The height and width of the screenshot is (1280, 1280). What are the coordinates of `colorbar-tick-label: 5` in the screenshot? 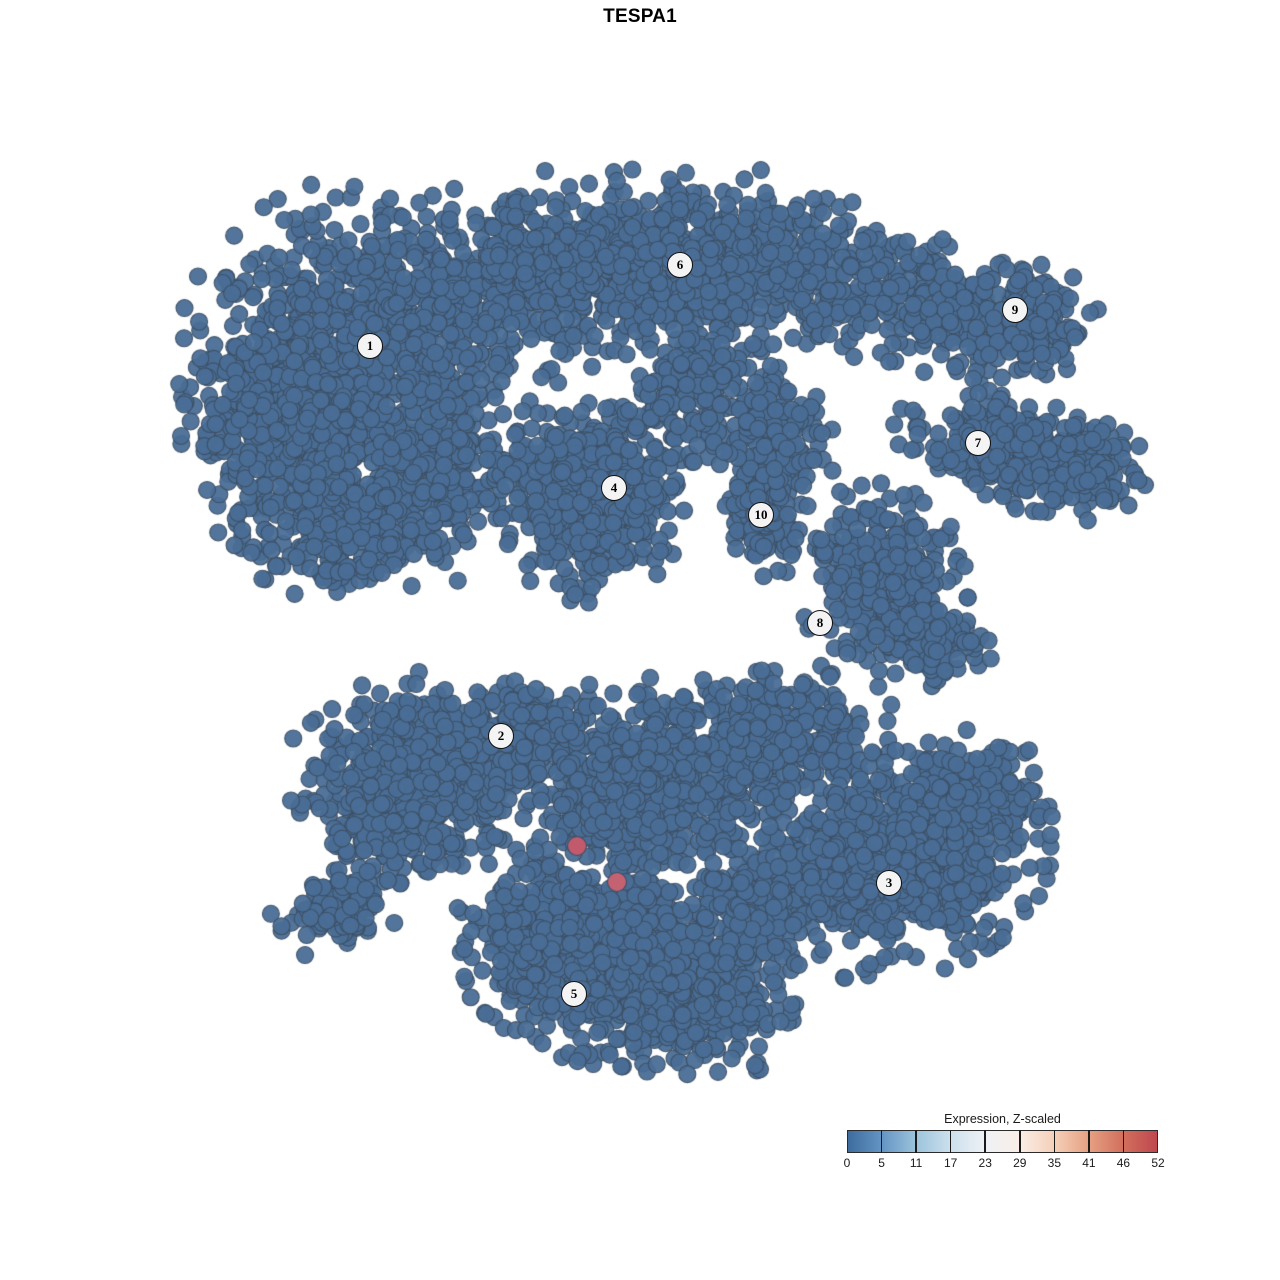 It's located at (881, 1163).